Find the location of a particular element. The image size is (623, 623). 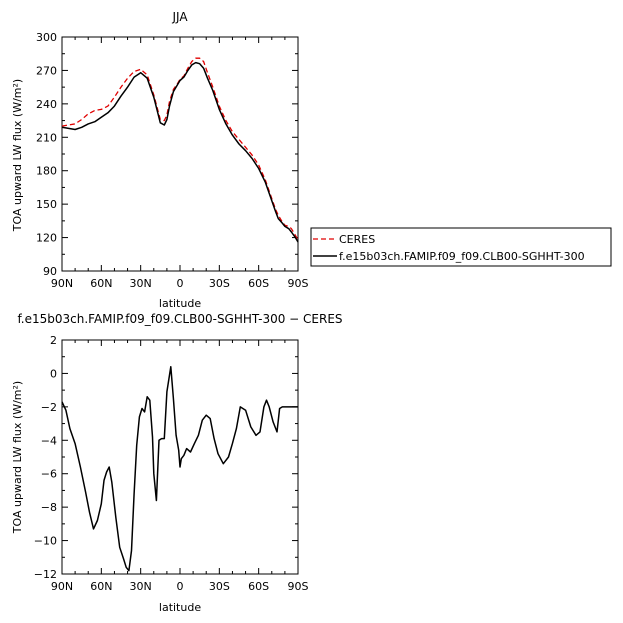

bottom-x-axis-label: latitude is located at coordinates (180, 607).